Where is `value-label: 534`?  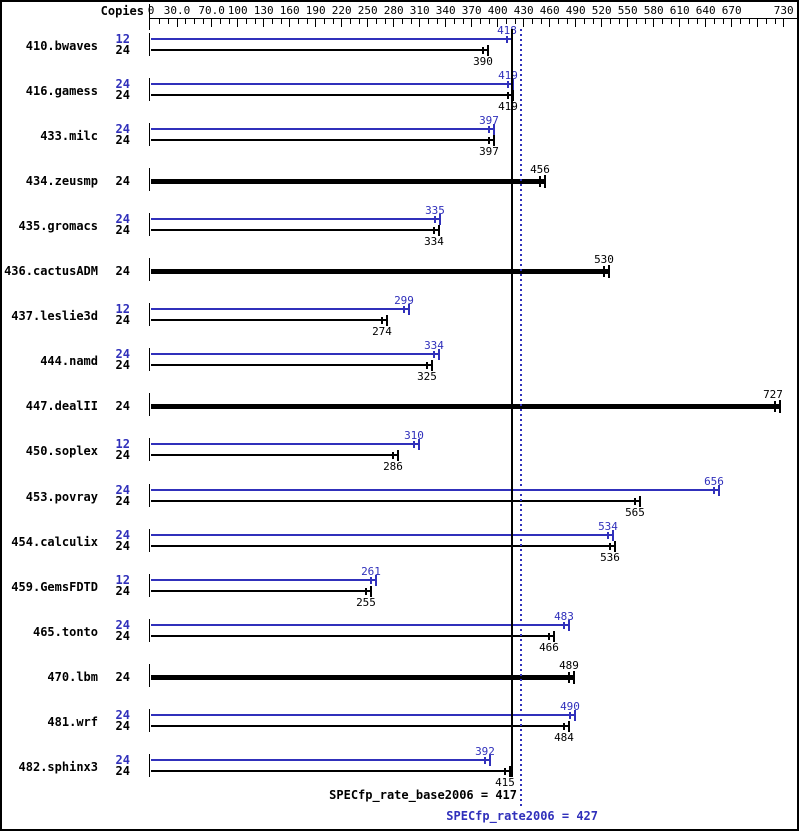
value-label: 534 is located at coordinates (608, 526).